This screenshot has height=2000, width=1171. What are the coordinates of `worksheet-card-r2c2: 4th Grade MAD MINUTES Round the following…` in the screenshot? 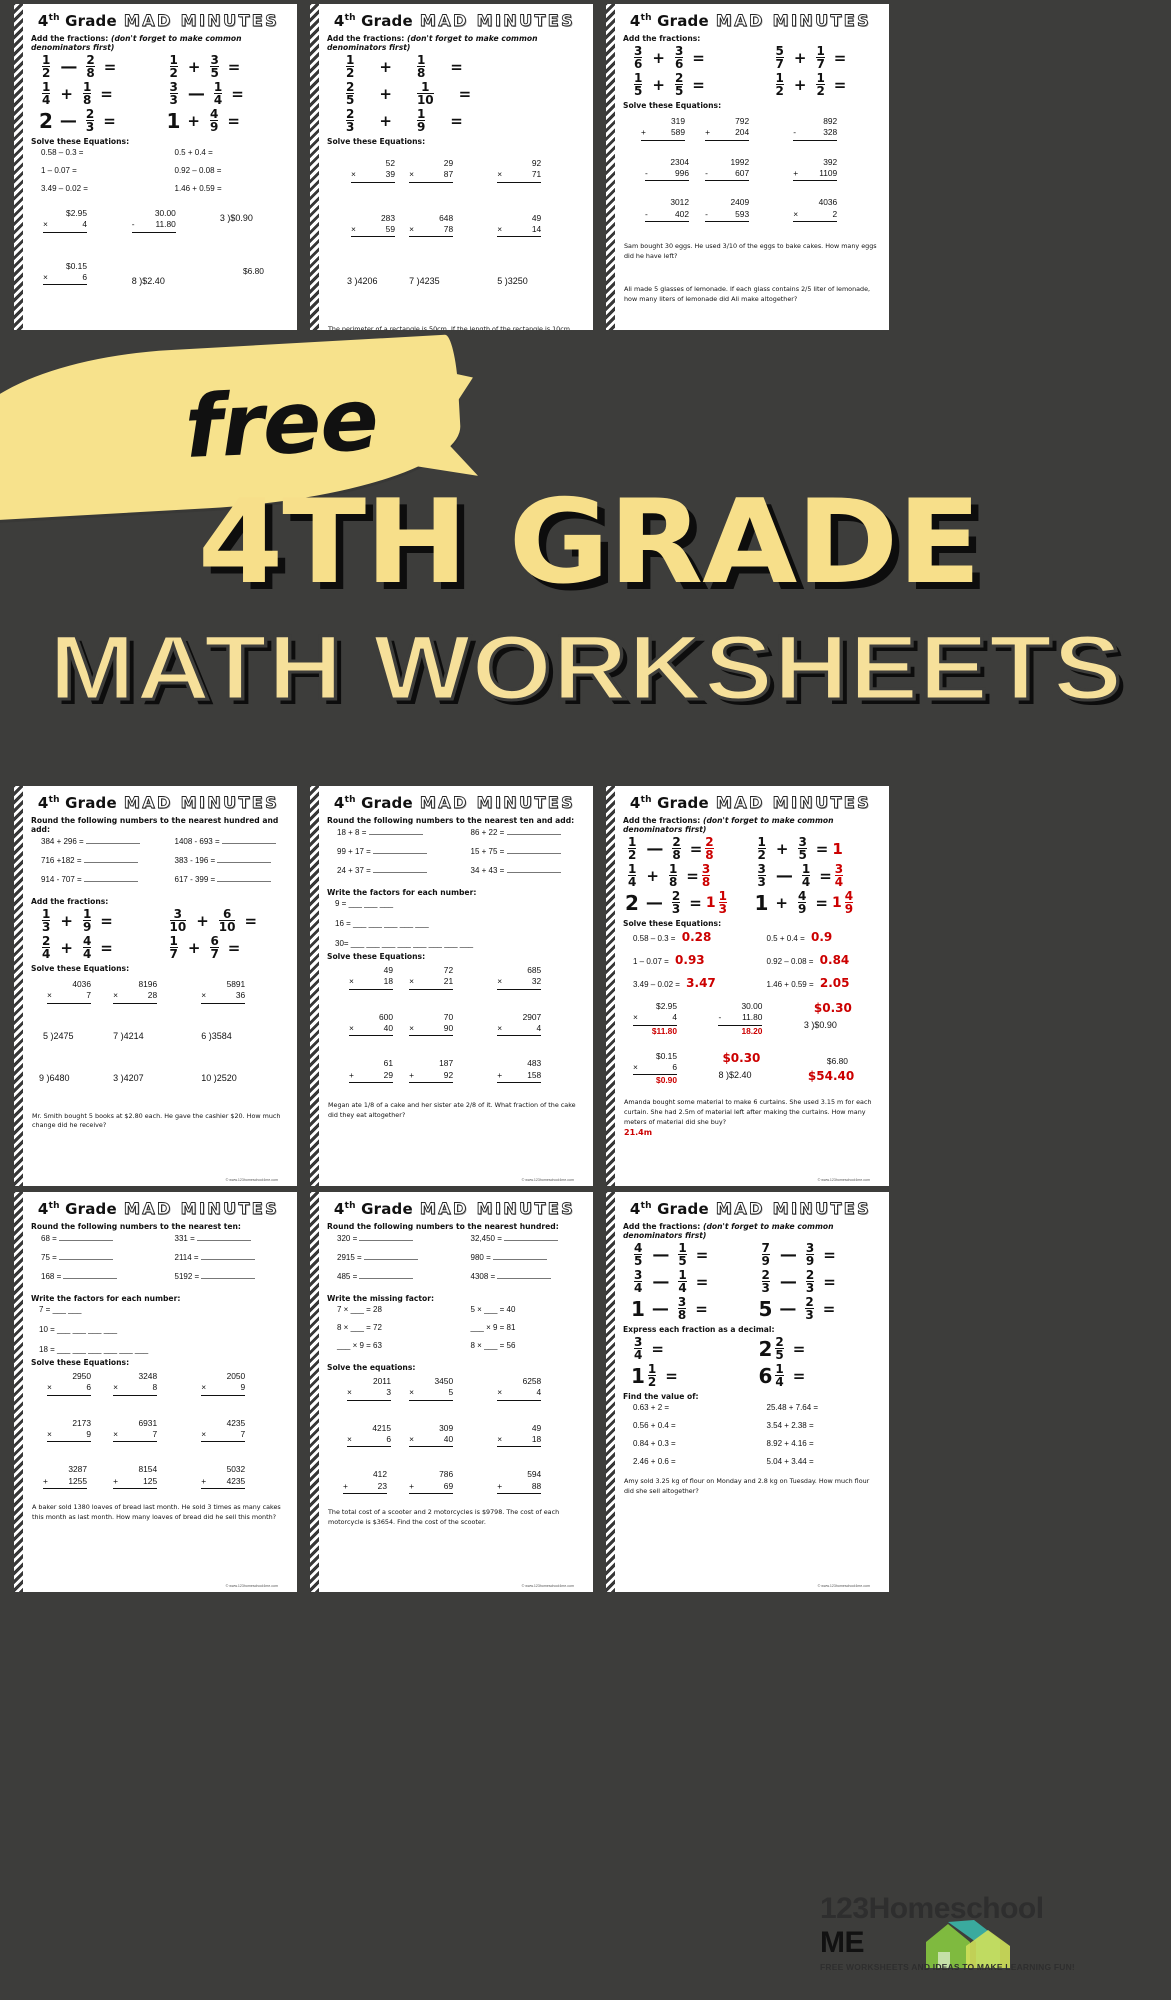 It's located at (451, 986).